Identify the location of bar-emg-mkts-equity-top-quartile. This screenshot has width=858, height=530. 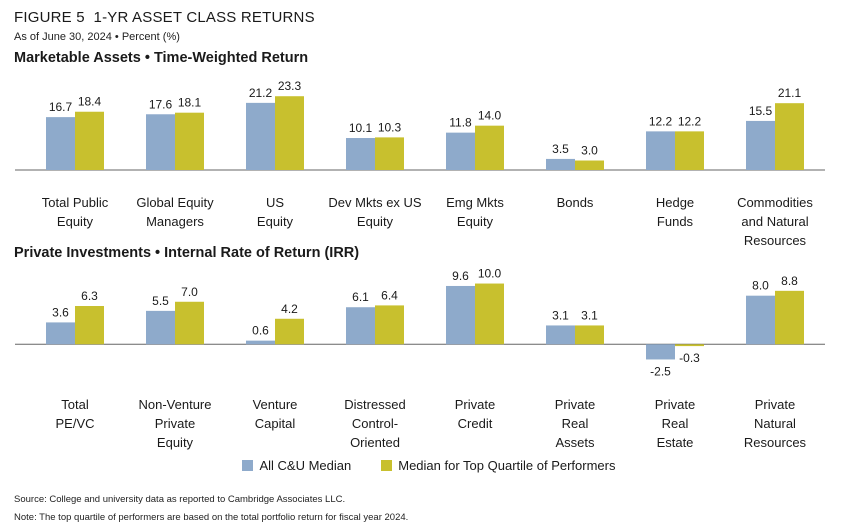
(489, 147).